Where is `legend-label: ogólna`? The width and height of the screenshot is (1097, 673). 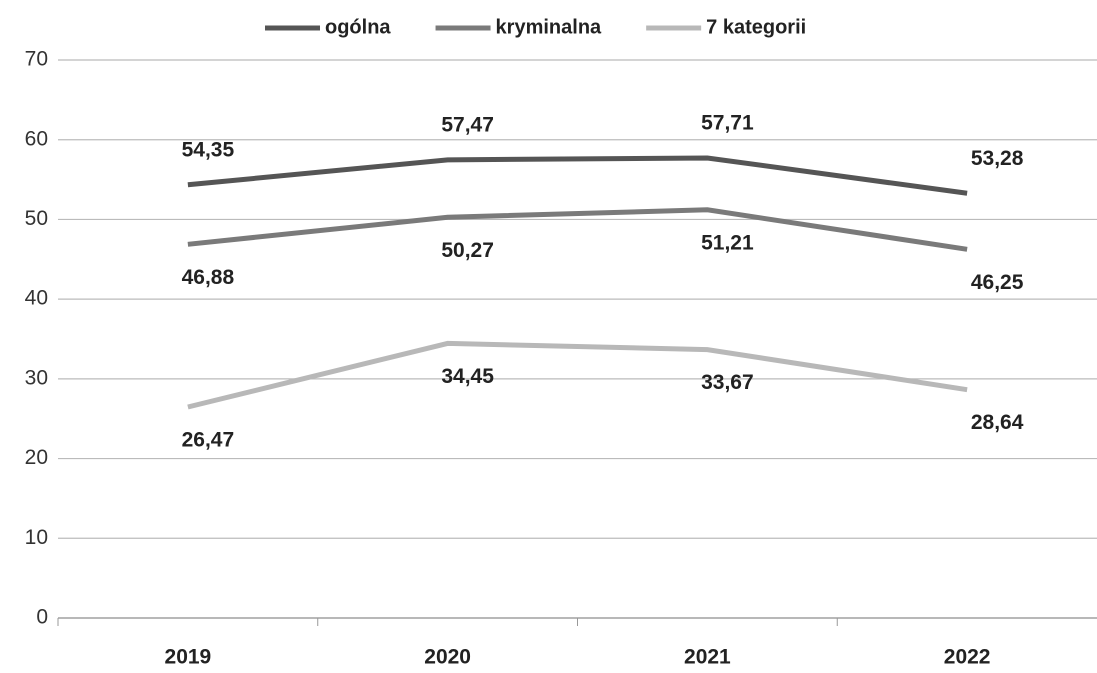 legend-label: ogólna is located at coordinates (358, 27).